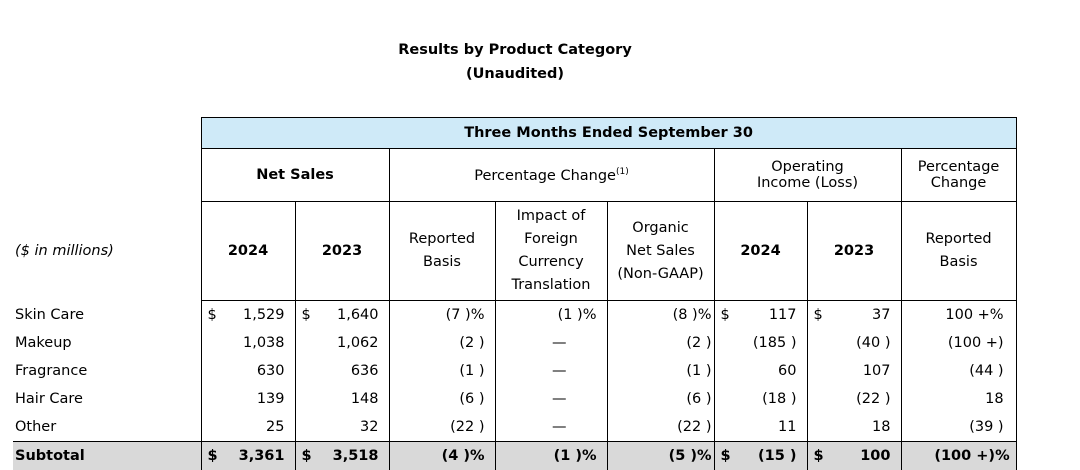 The image size is (1080, 470). Describe the element at coordinates (465, 315) in the screenshot. I see `reported-value: (7 )%` at that location.